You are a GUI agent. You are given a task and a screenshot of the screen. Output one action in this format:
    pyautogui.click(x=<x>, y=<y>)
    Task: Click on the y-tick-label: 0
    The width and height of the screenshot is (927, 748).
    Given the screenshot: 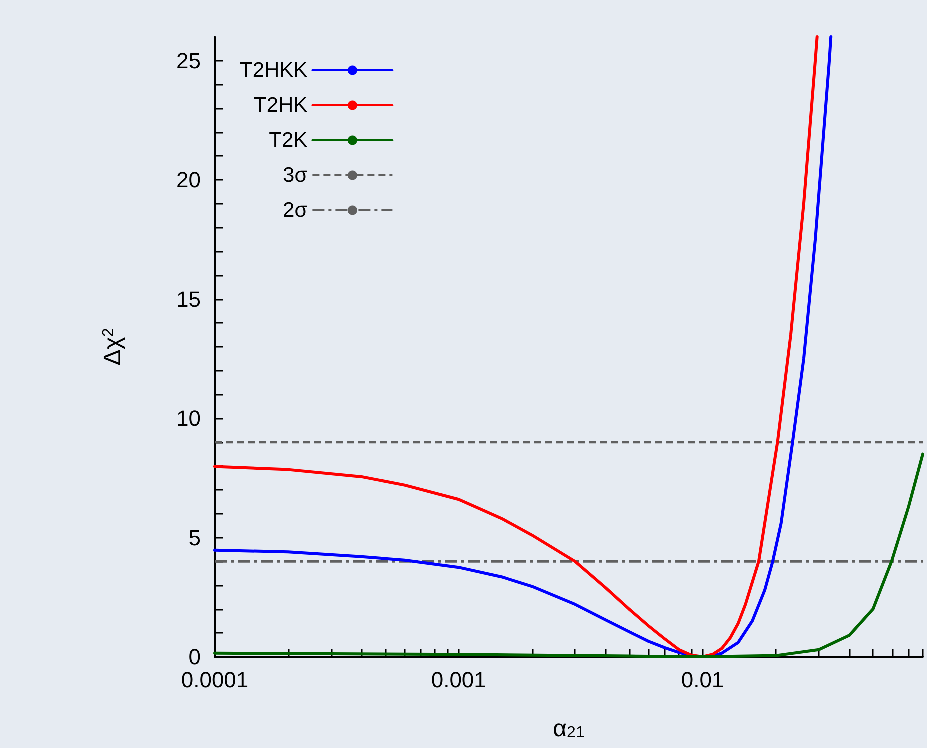 What is the action you would take?
    pyautogui.click(x=194, y=657)
    